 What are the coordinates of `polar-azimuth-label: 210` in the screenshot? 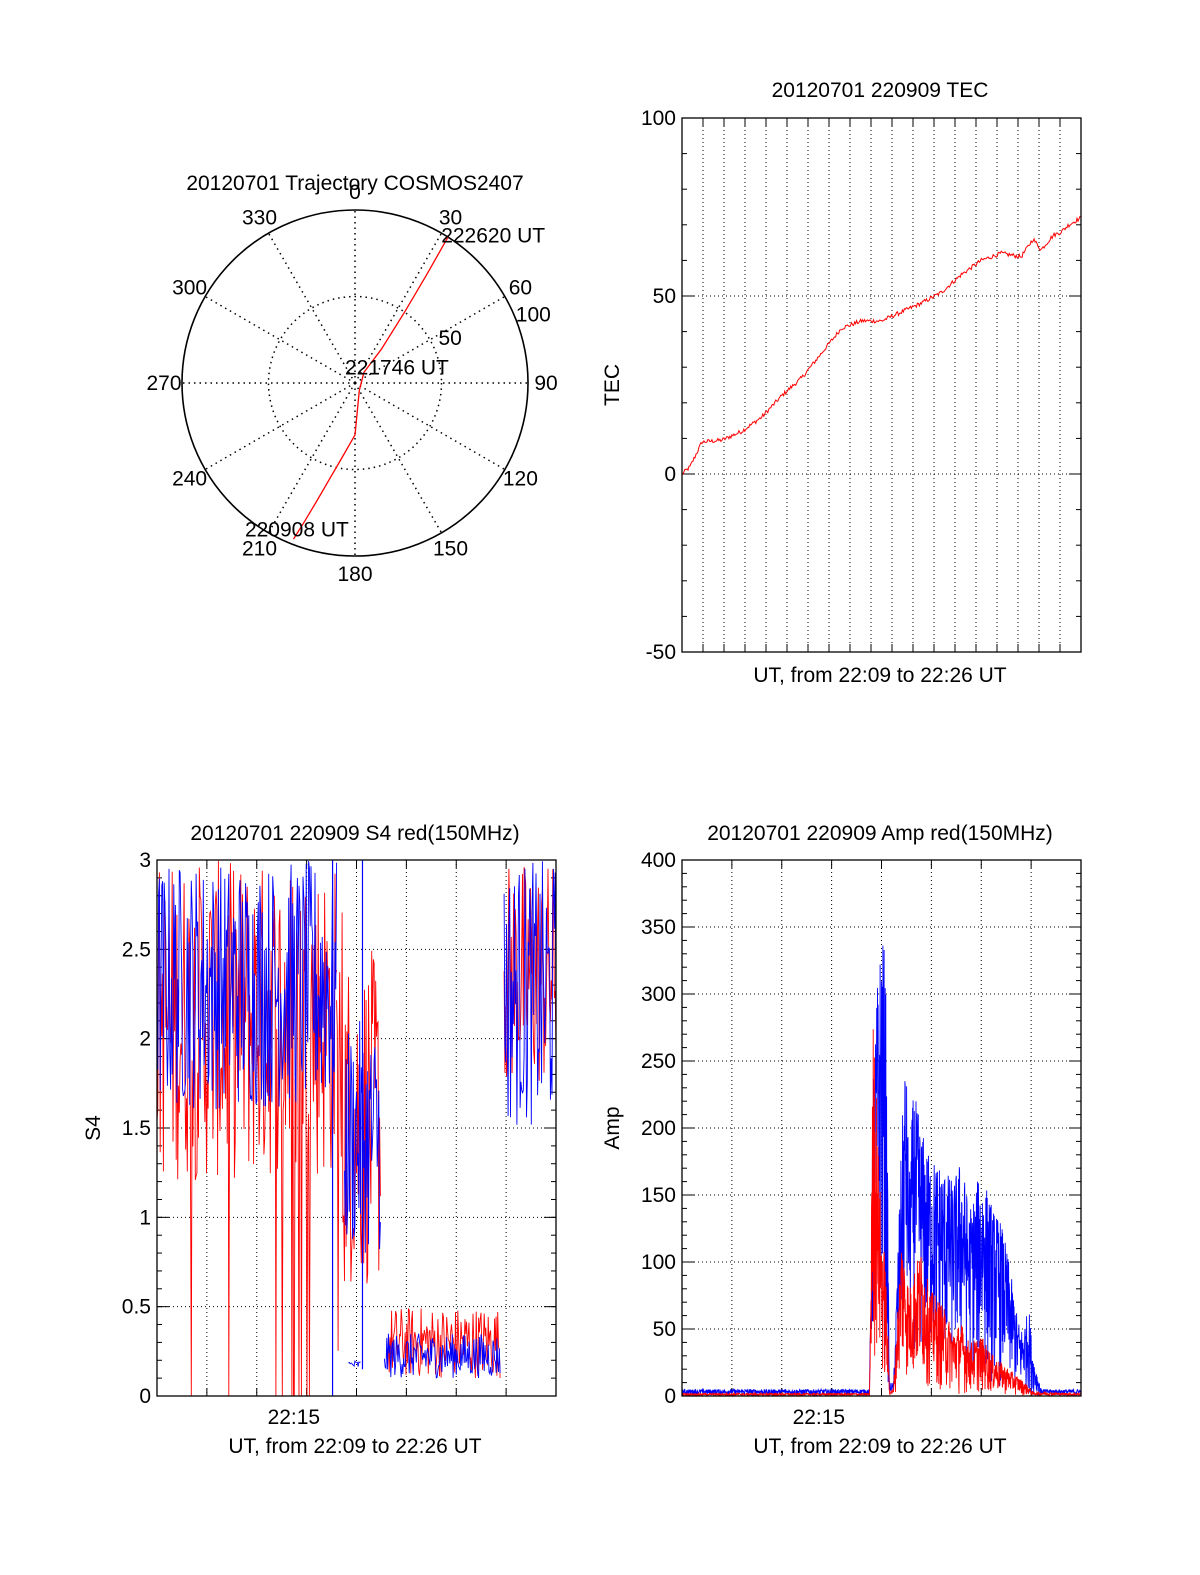 It's located at (259, 548).